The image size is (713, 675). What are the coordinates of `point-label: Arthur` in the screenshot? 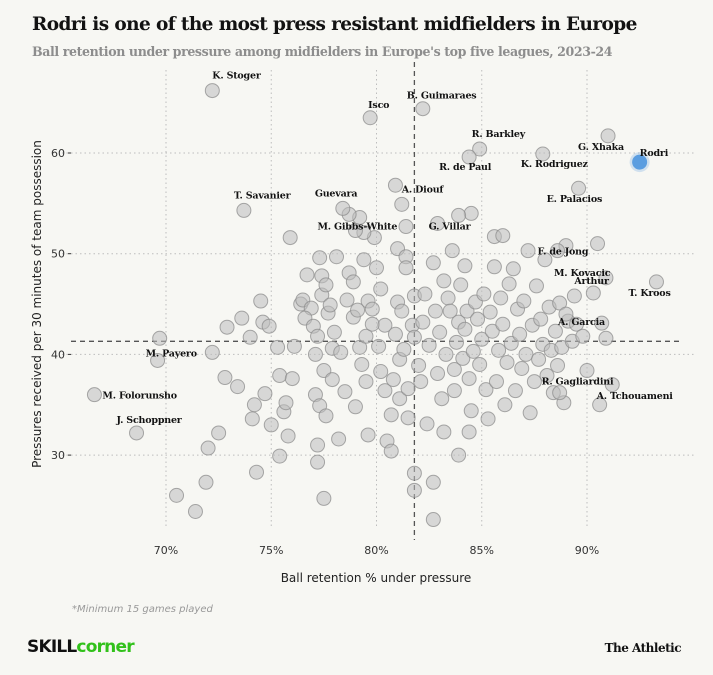 It's located at (591, 281).